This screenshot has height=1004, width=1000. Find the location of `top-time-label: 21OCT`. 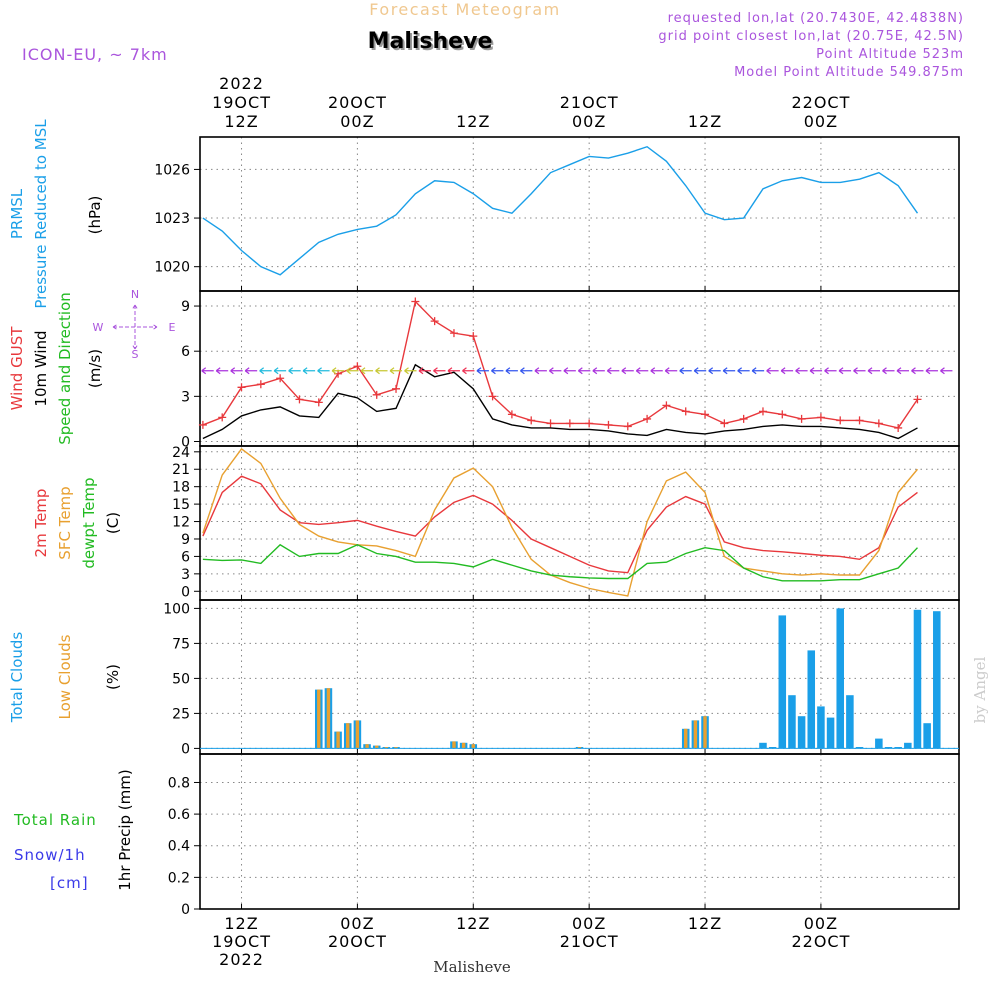

top-time-label: 21OCT is located at coordinates (589, 102).